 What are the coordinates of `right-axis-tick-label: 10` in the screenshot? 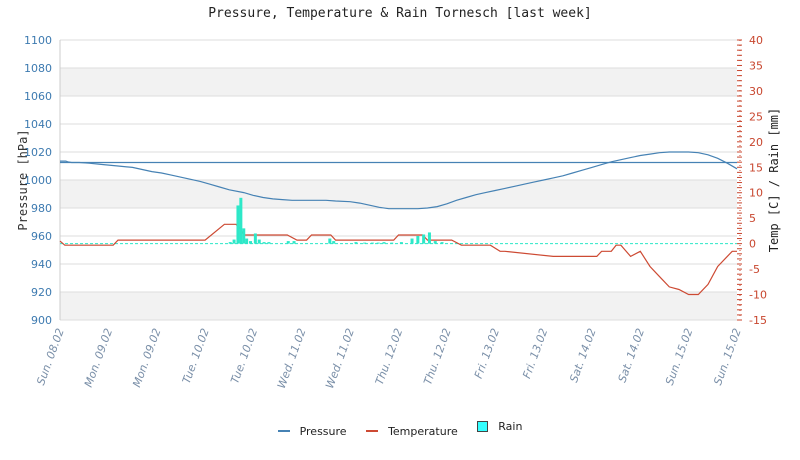 It's located at (756, 193).